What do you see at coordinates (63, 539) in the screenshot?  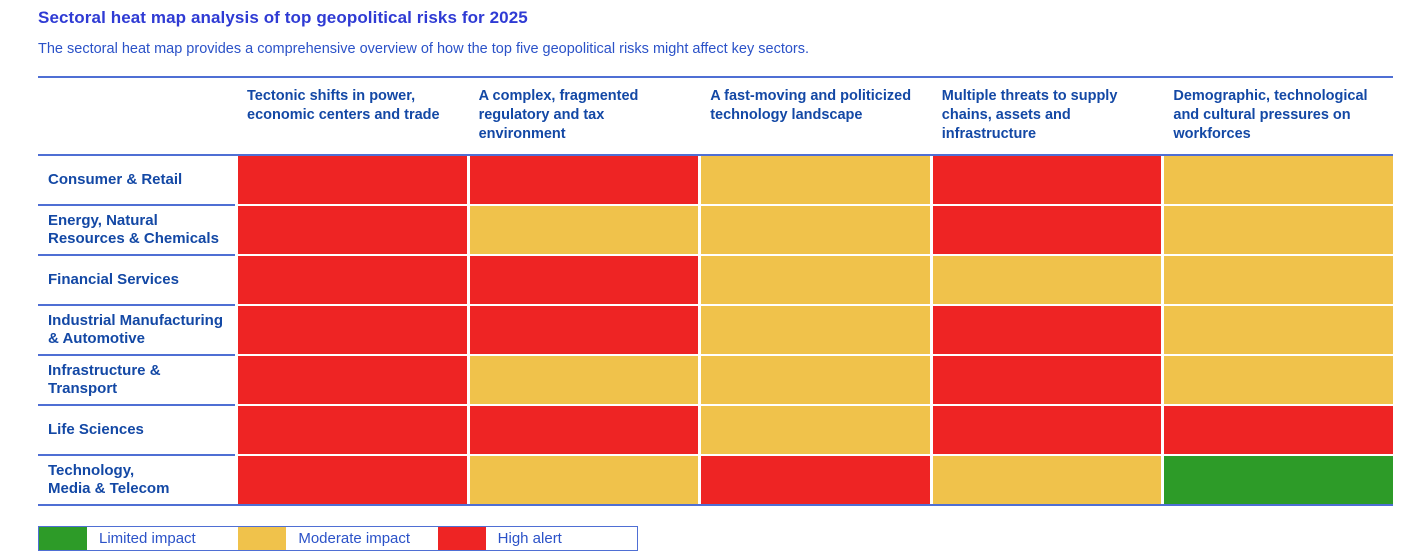 I see `legend-swatch-limited` at bounding box center [63, 539].